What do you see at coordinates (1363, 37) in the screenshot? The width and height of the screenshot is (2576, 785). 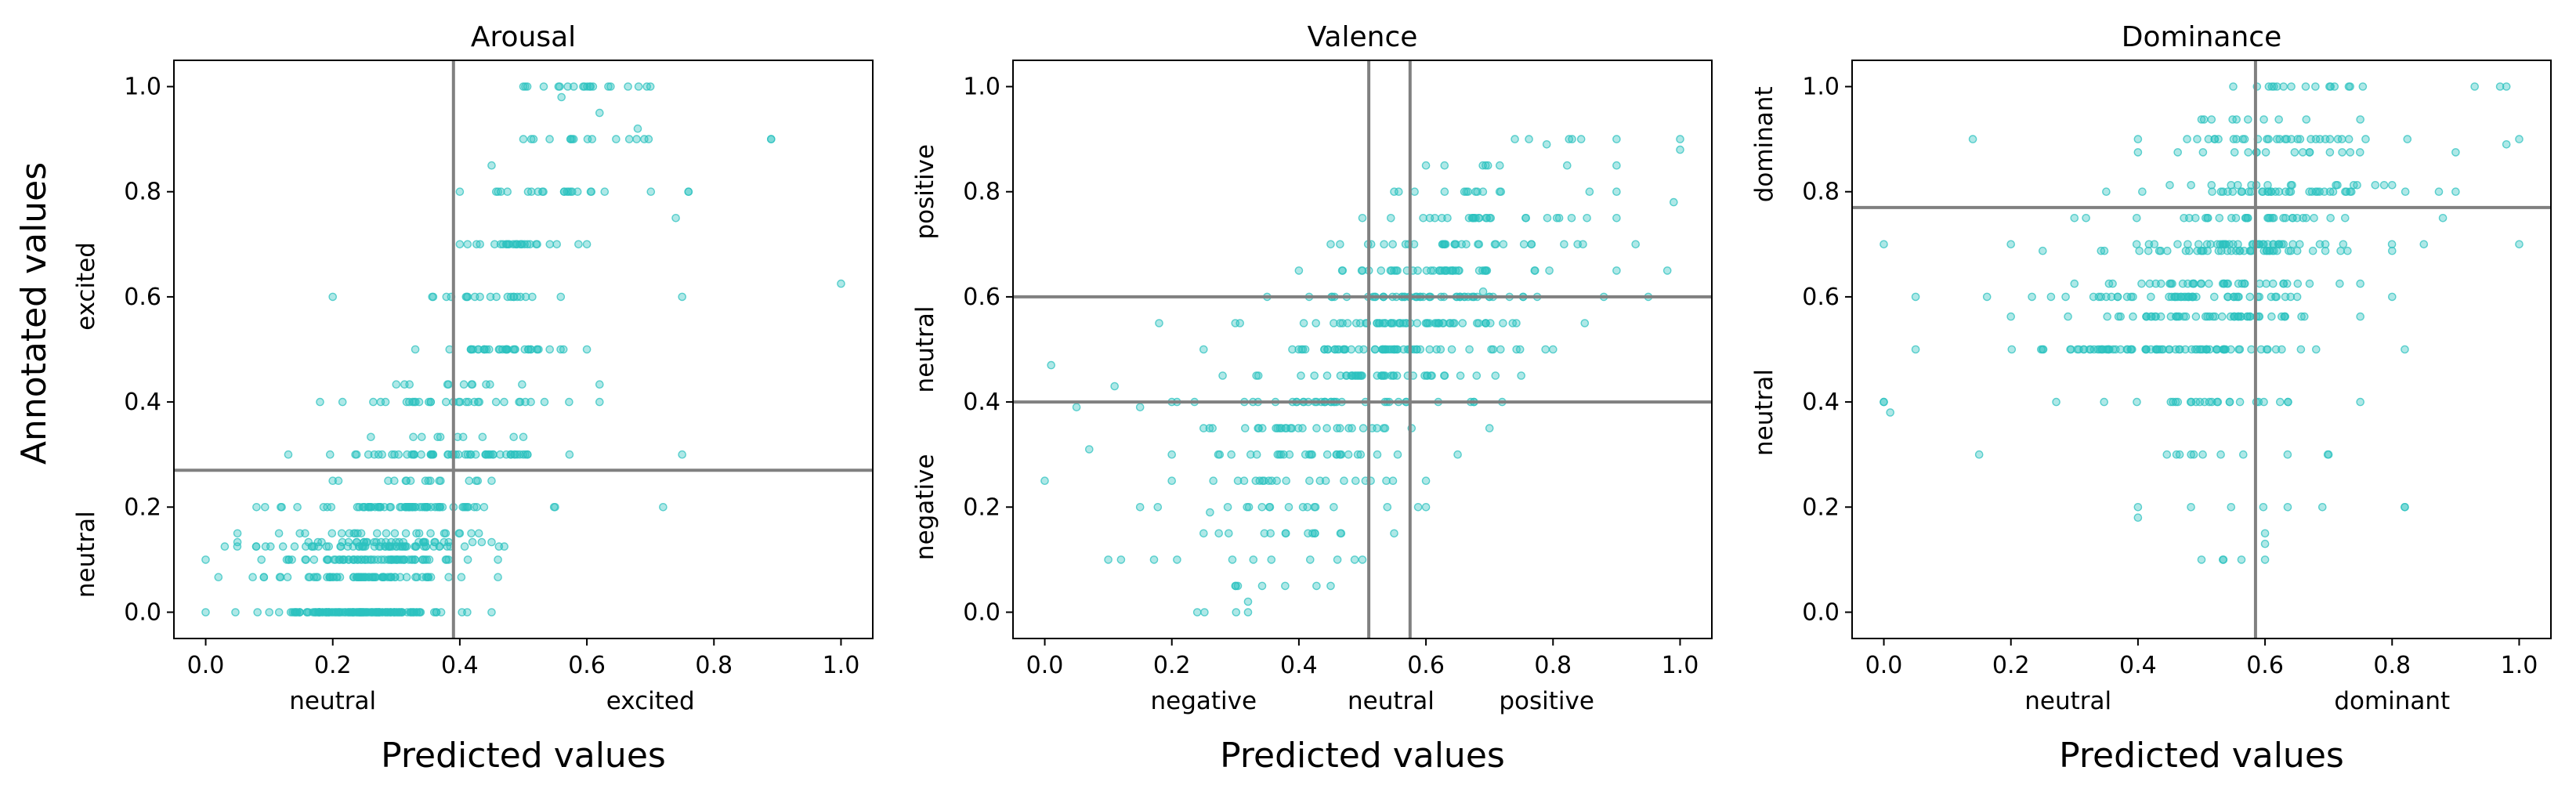 I see `valence-title: Valence` at bounding box center [1363, 37].